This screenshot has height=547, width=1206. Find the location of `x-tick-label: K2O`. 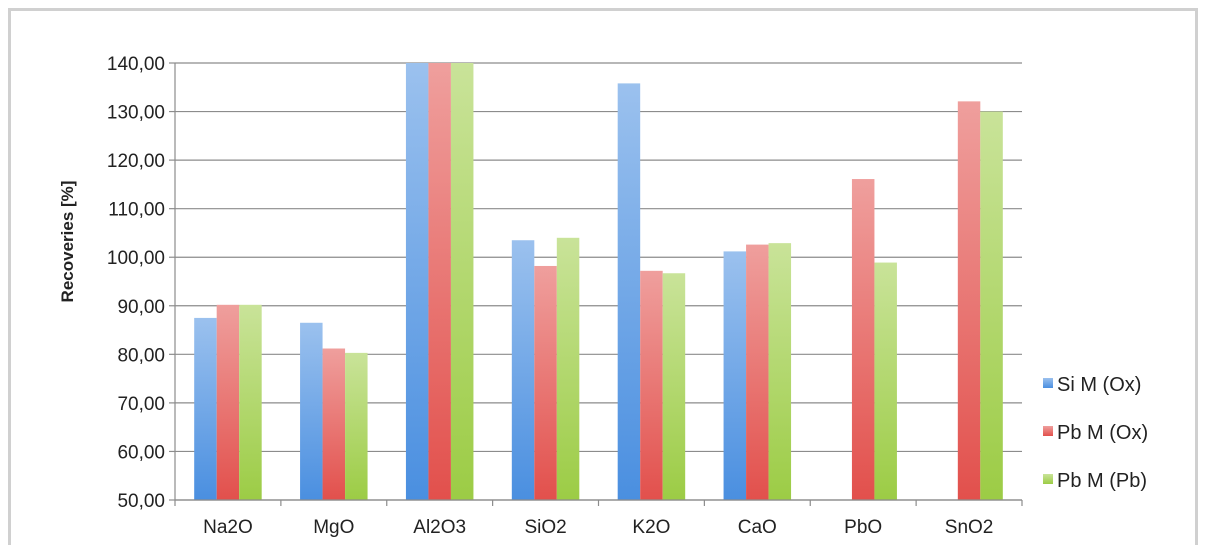

x-tick-label: K2O is located at coordinates (651, 527).